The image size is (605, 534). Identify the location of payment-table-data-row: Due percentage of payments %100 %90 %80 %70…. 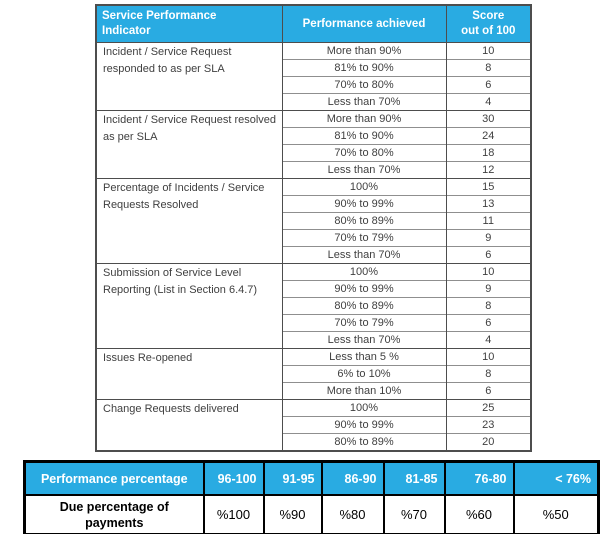
(311, 514).